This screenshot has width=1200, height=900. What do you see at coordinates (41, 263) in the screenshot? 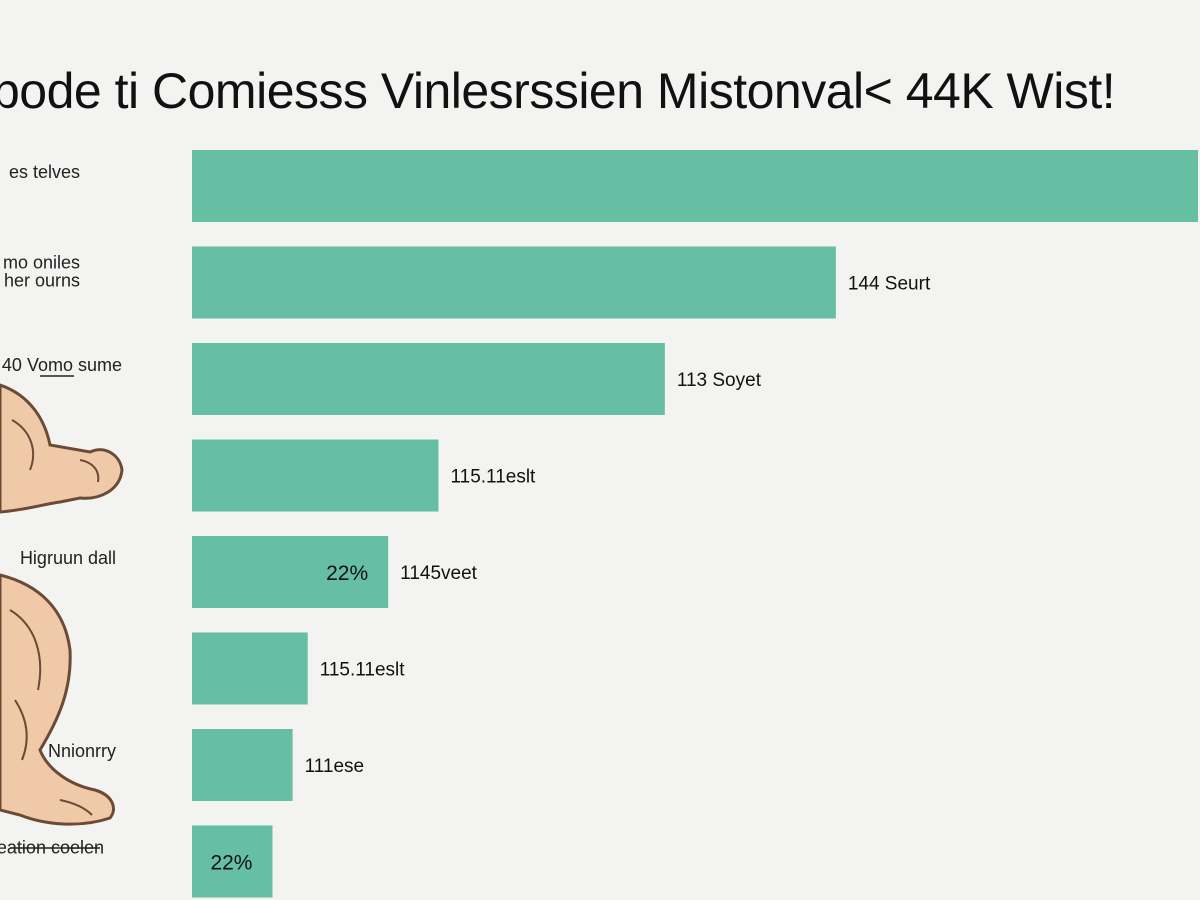
I see `category-label-1: mo oniles` at bounding box center [41, 263].